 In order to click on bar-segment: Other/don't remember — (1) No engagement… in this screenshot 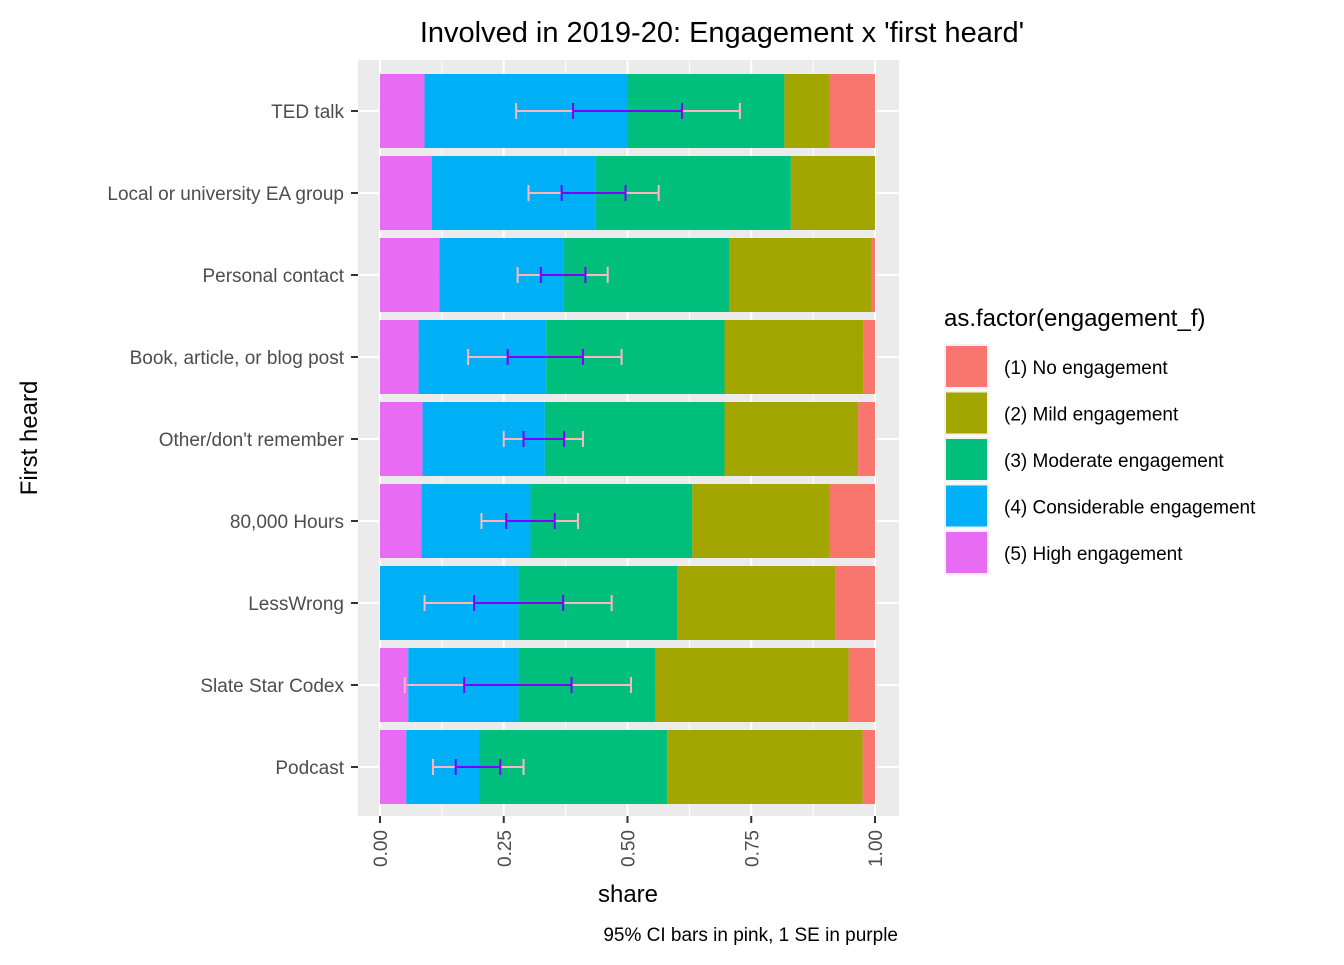, I will do `click(866, 439)`.